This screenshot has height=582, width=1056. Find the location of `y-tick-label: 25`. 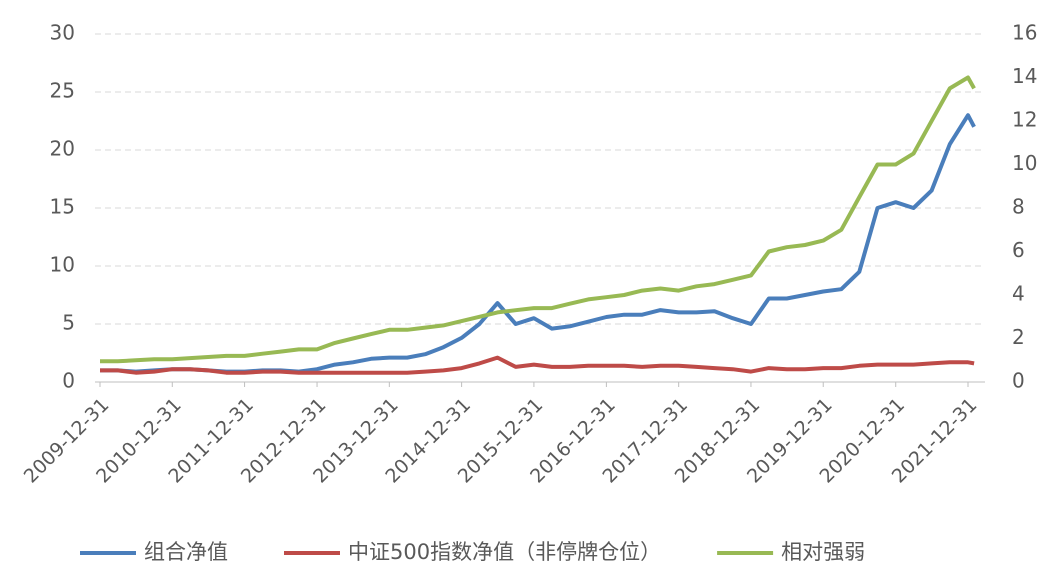

y-tick-label: 25 is located at coordinates (62, 91).